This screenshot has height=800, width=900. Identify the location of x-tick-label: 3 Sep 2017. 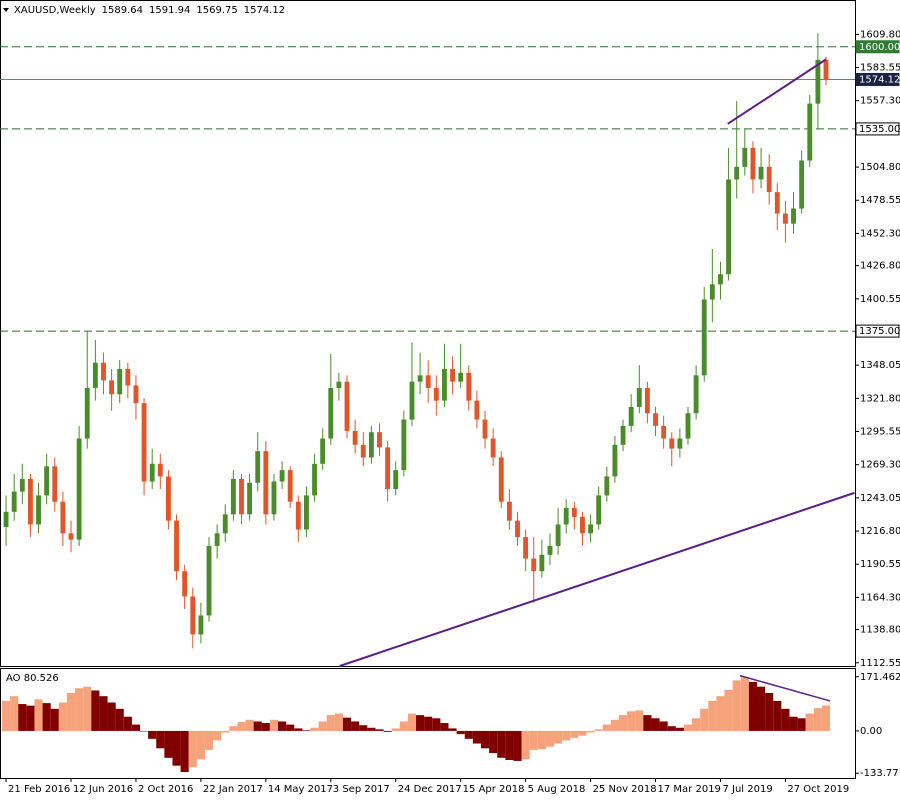
(361, 789).